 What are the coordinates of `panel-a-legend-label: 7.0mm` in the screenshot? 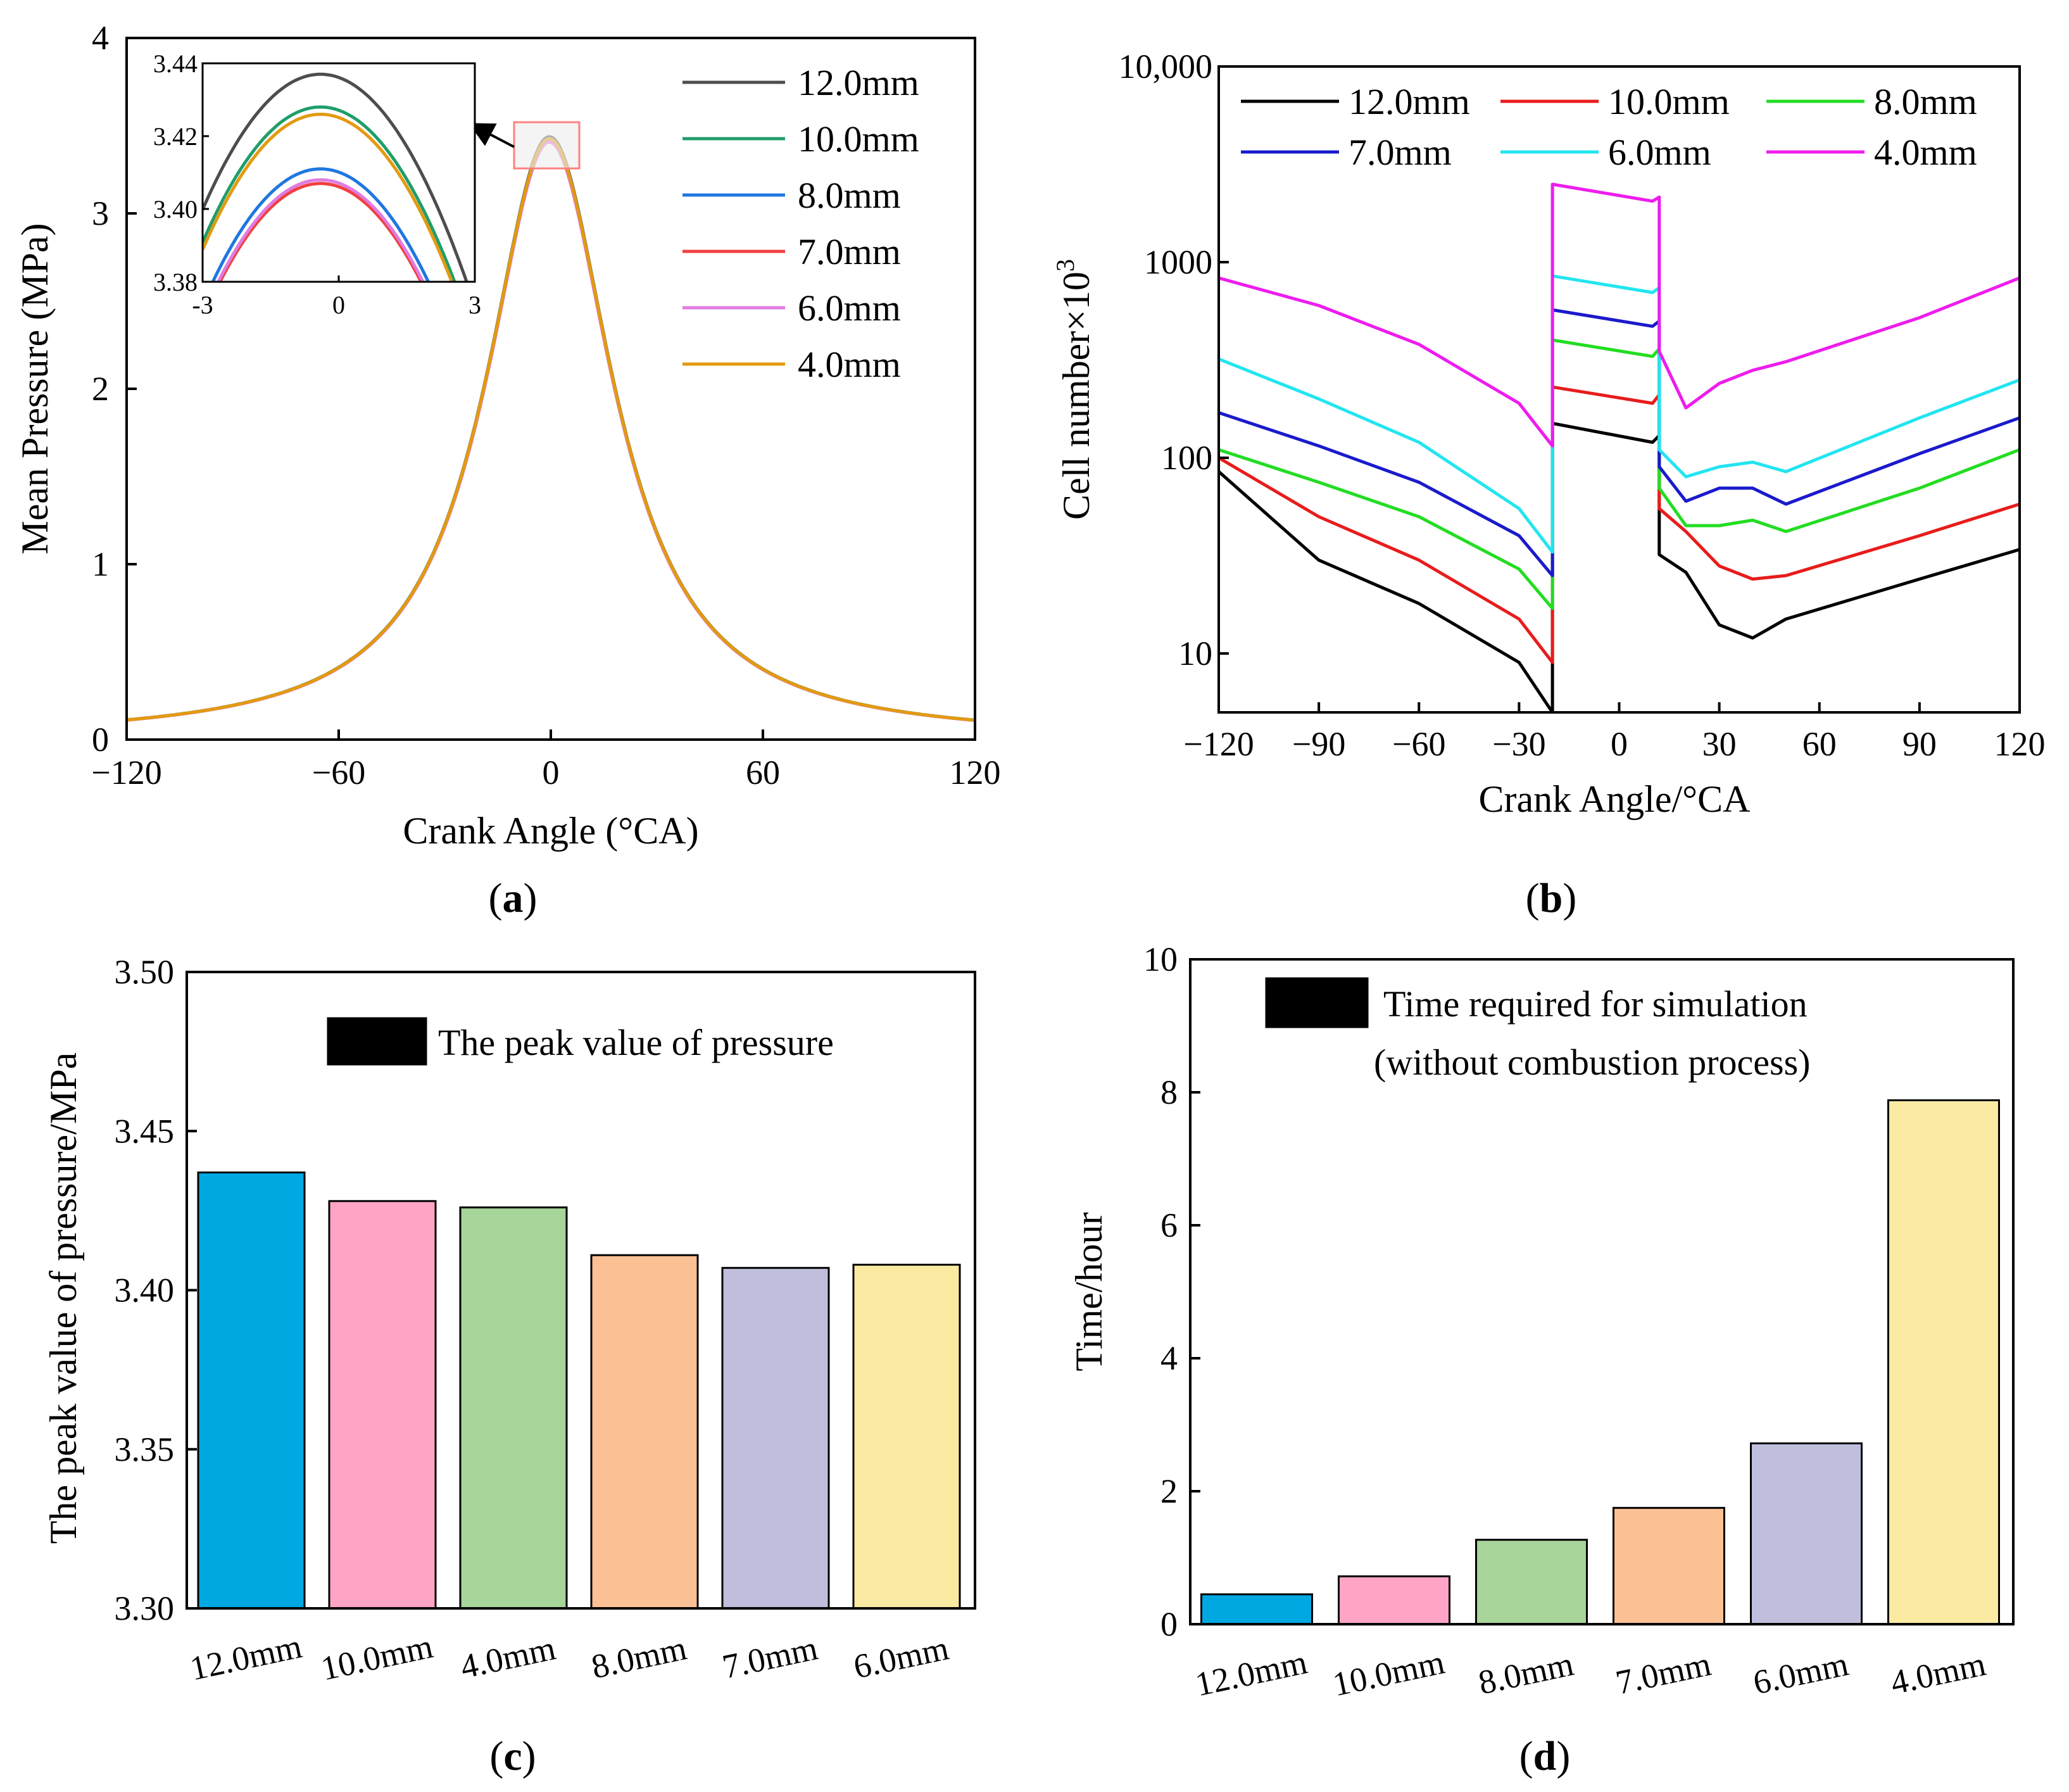 It's located at (849, 251).